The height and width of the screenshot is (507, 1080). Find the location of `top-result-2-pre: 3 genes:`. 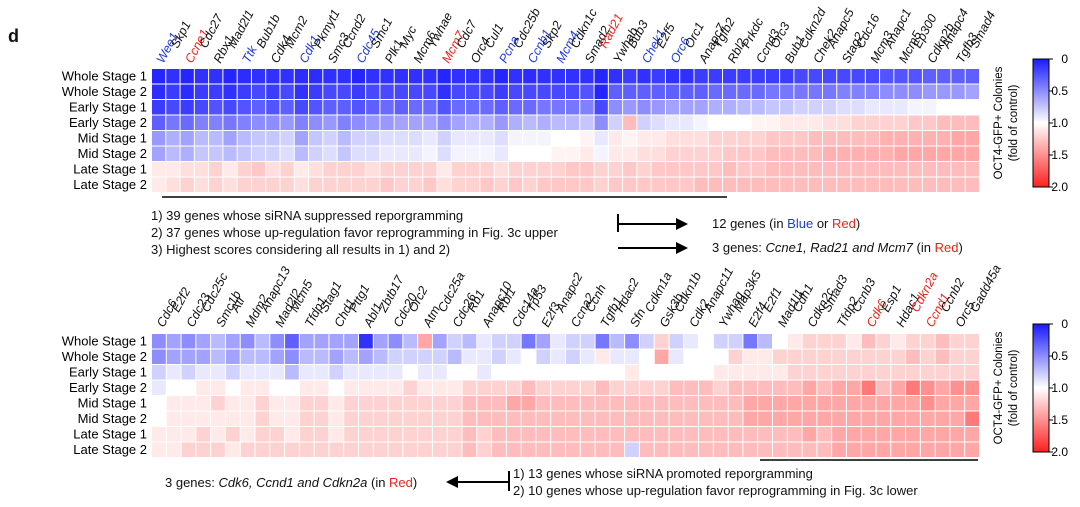

top-result-2-pre: 3 genes: is located at coordinates (739, 247).